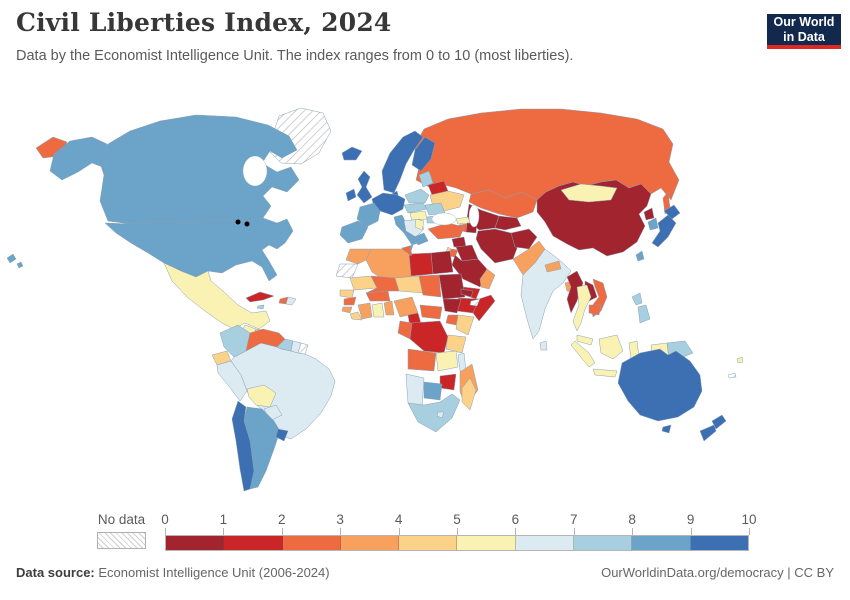  I want to click on country-finland, so click(423, 154).